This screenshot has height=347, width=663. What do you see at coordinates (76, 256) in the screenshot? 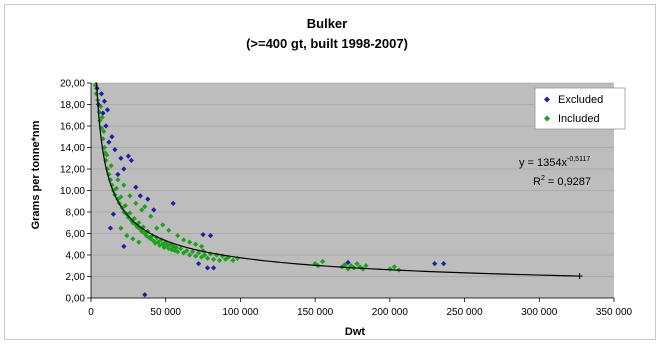
I see `y-tick-label: 4,00` at bounding box center [76, 256].